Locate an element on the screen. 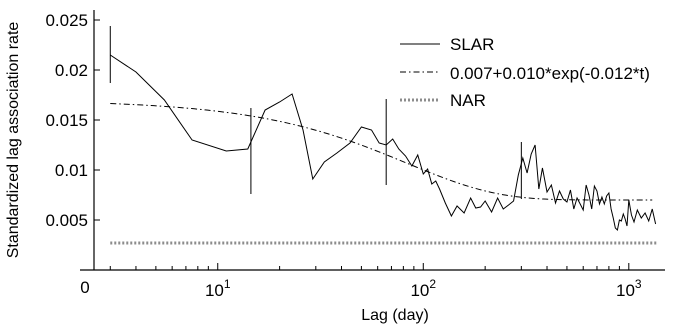  x-axis-title: Lag (day) is located at coordinates (395, 315).